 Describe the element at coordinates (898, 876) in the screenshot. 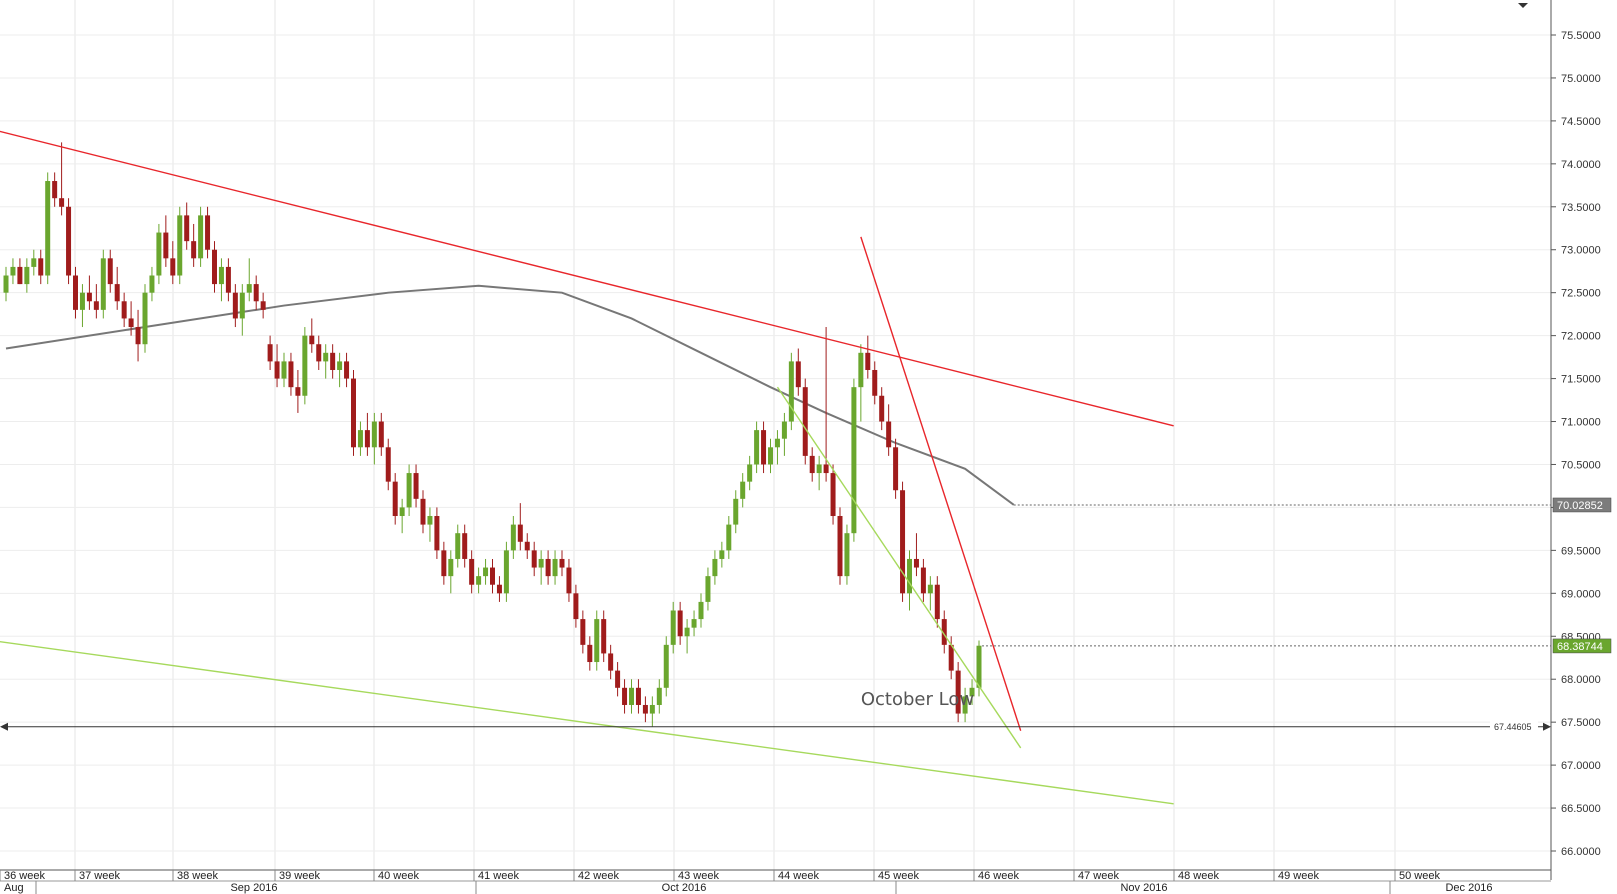

I see `week-label: 45 week` at that location.